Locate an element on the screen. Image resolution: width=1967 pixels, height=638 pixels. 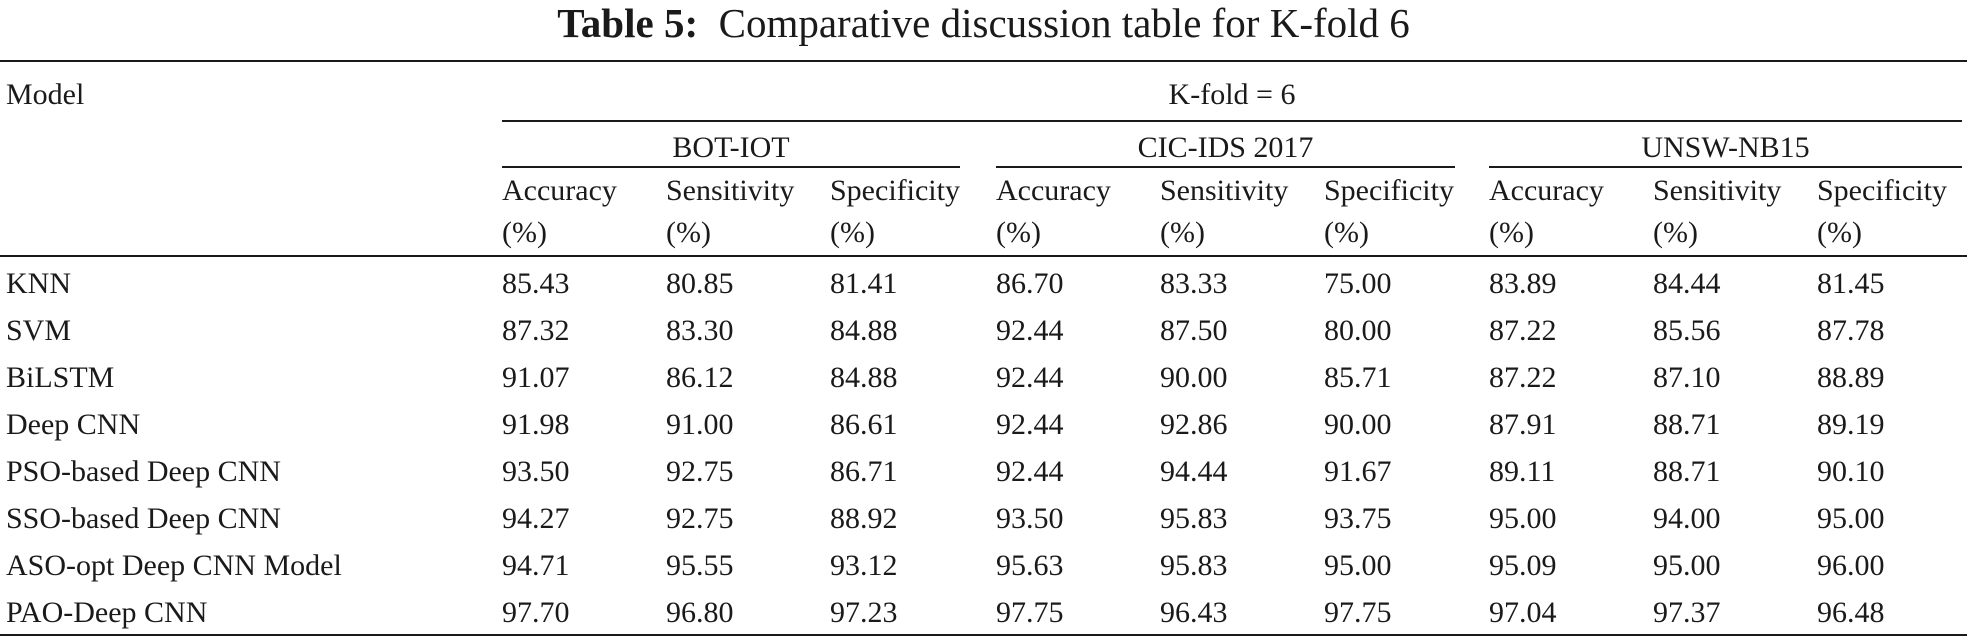
metric-header-specificity: Specificity is located at coordinates (895, 190).